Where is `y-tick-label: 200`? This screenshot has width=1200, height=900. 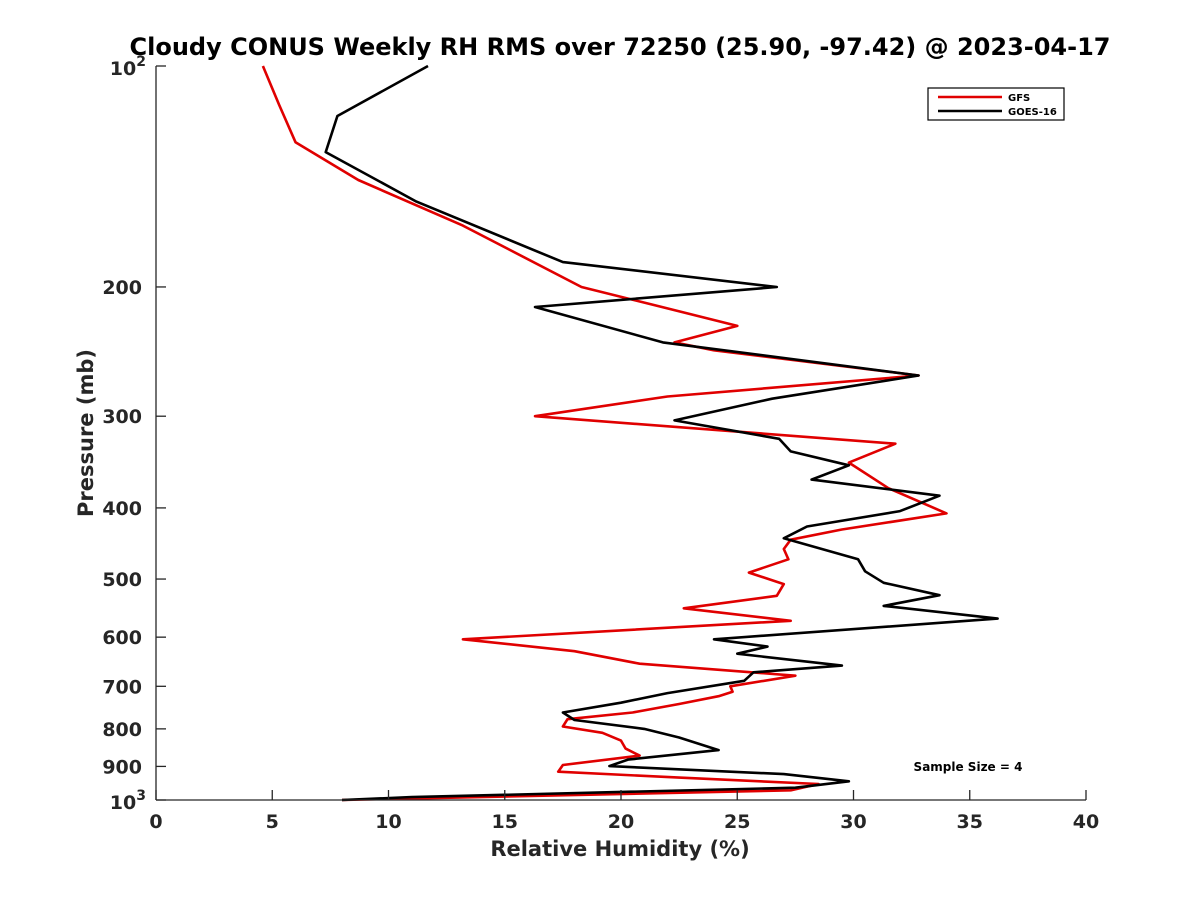
y-tick-label: 200 is located at coordinates (122, 288).